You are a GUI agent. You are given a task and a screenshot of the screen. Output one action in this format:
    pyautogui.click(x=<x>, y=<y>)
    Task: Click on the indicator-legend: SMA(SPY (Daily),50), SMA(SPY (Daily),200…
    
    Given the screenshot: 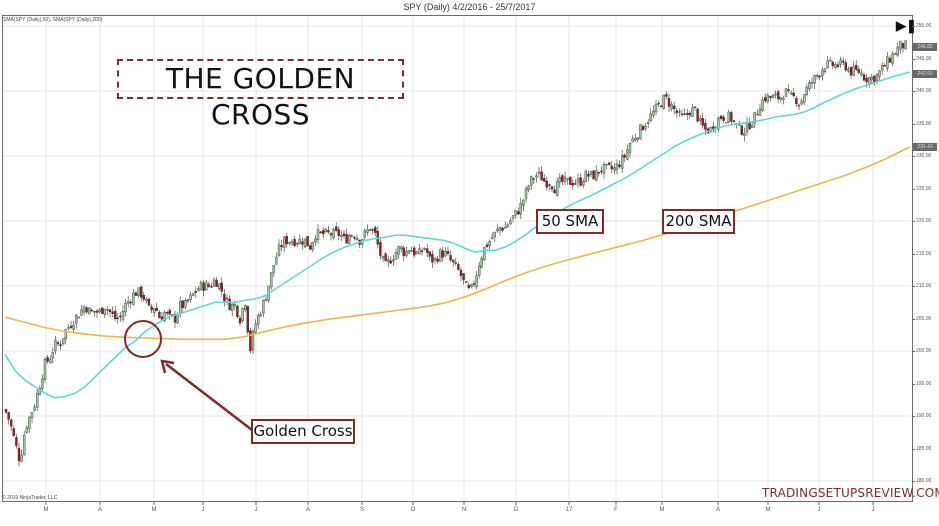 What is the action you would take?
    pyautogui.click(x=53, y=20)
    